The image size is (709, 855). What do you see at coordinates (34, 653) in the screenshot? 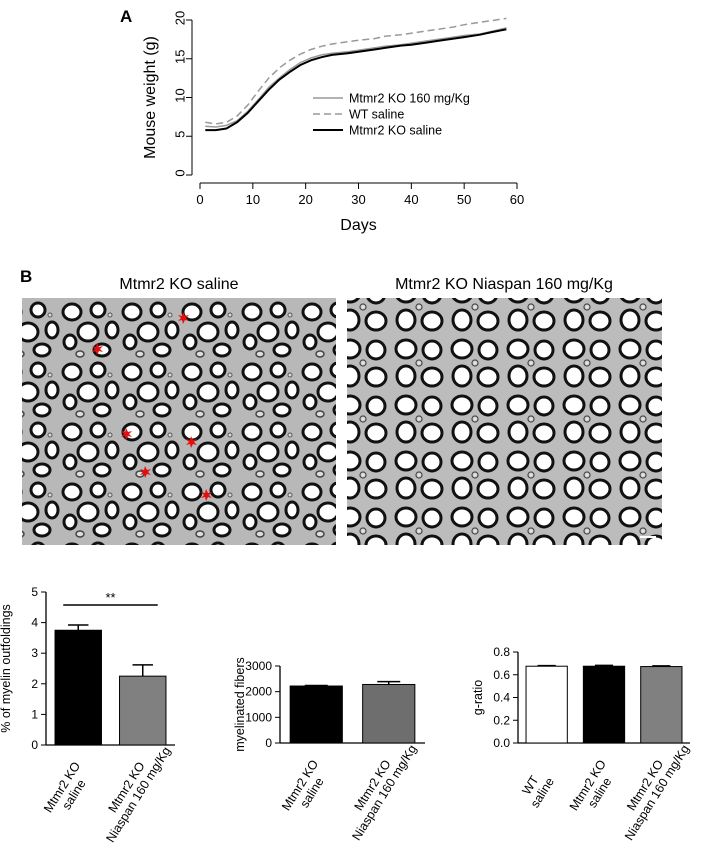
I see `y-tick-label: 3` at bounding box center [34, 653].